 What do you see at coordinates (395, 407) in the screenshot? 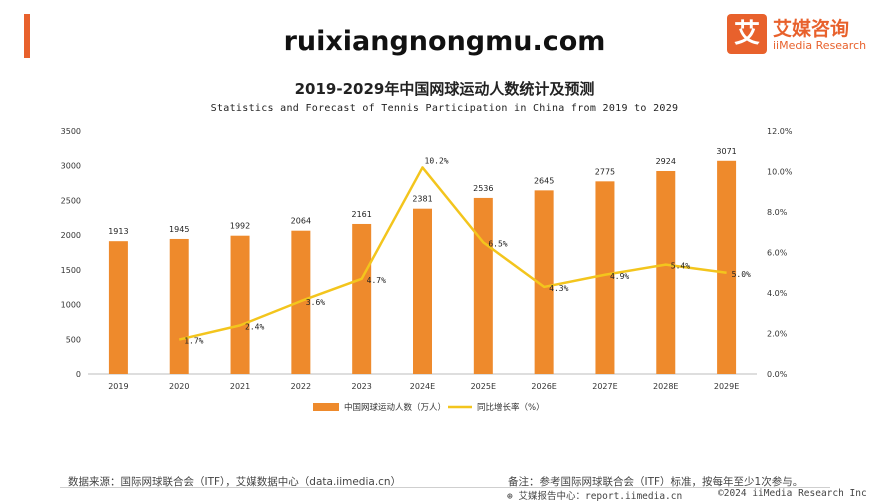
I see `legend-label-bars: 中国网球运动人数（万人）` at bounding box center [395, 407].